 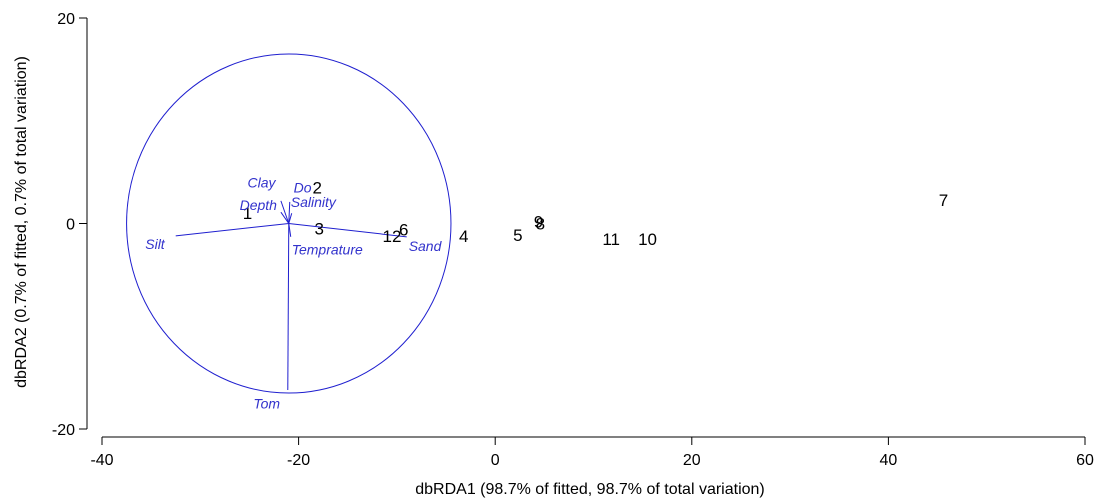 I want to click on point-4: 4, so click(x=463, y=236).